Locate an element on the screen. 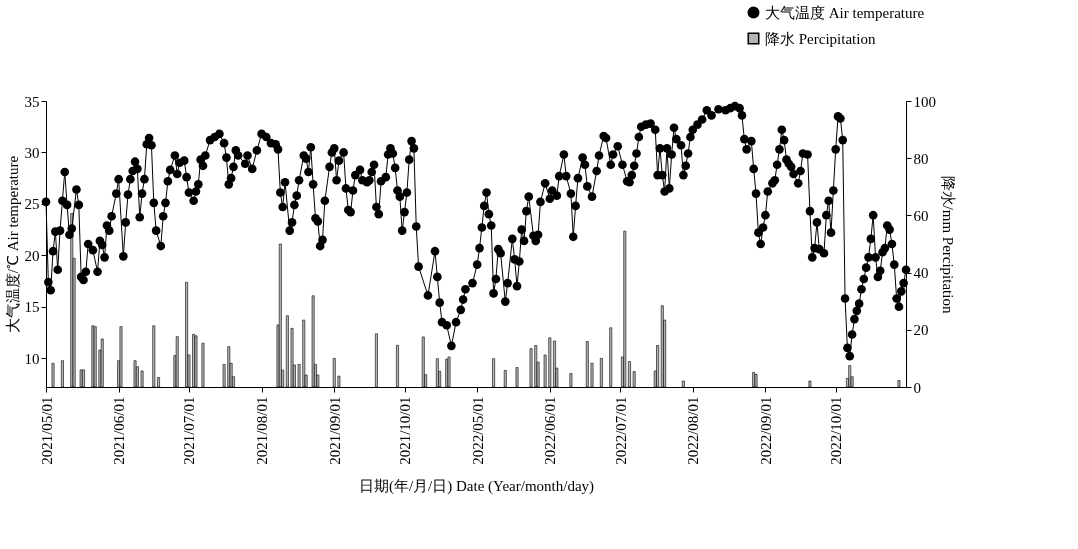 Image resolution: width=1078 pixels, height=549 pixels. y-tick-label: 15 is located at coordinates (32, 307).